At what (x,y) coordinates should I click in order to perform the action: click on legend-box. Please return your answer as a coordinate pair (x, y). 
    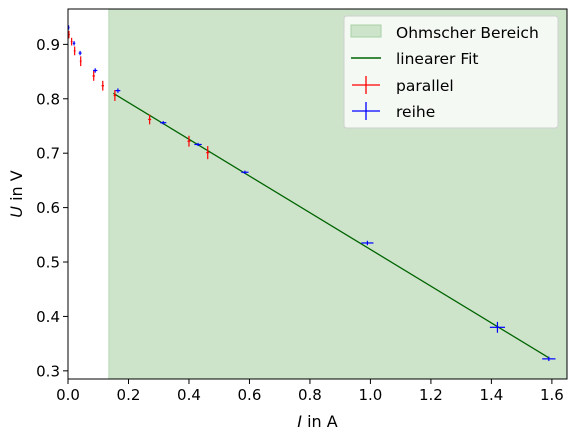
    Looking at the image, I should click on (451, 72).